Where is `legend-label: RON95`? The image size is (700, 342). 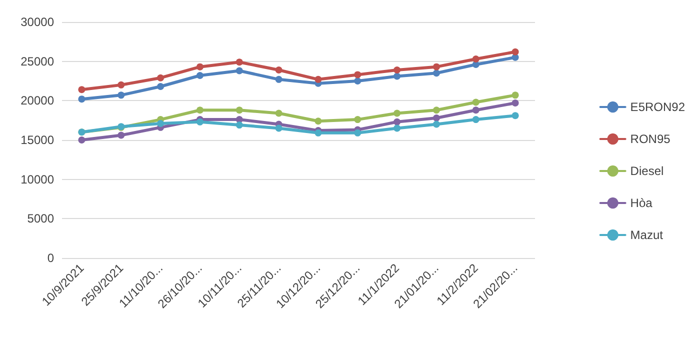 legend-label: RON95 is located at coordinates (650, 139).